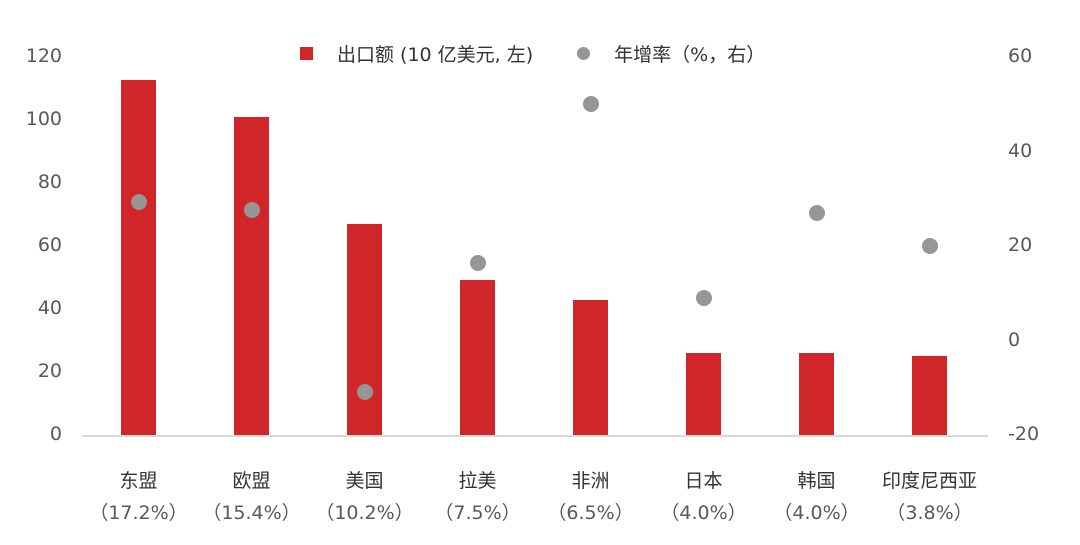  What do you see at coordinates (364, 481) in the screenshot?
I see `category-name: 美国` at bounding box center [364, 481].